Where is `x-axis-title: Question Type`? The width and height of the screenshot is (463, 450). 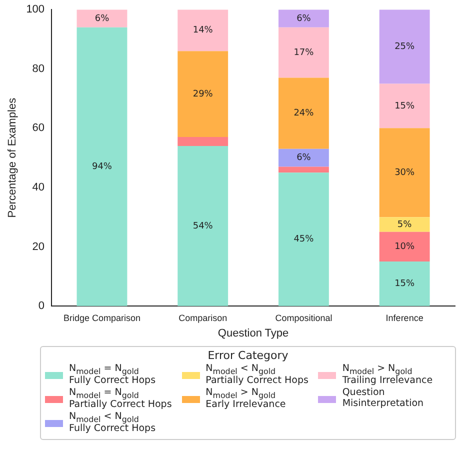 x-axis-title: Question Type is located at coordinates (253, 333).